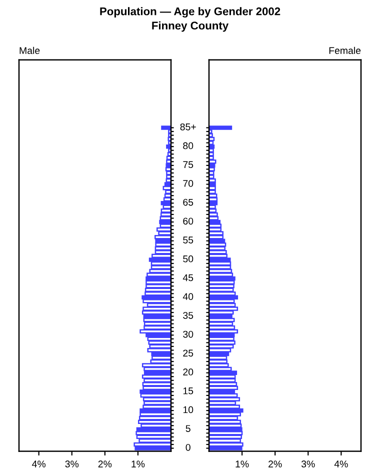  Describe the element at coordinates (190, 26) in the screenshot. I see `chart-subtitle: Finney County` at that location.